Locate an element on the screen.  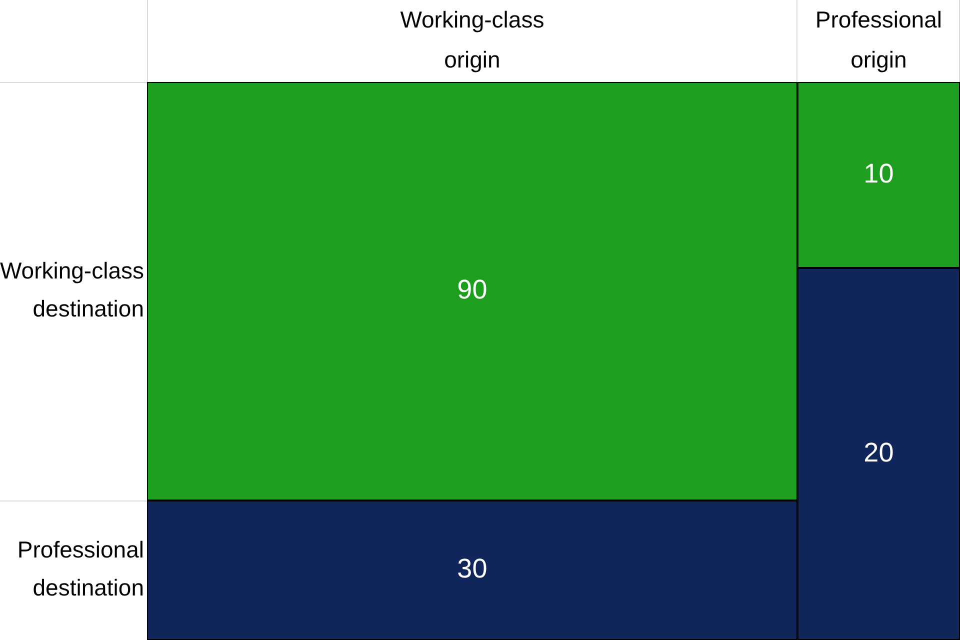
data-label: 20 is located at coordinates (879, 452).